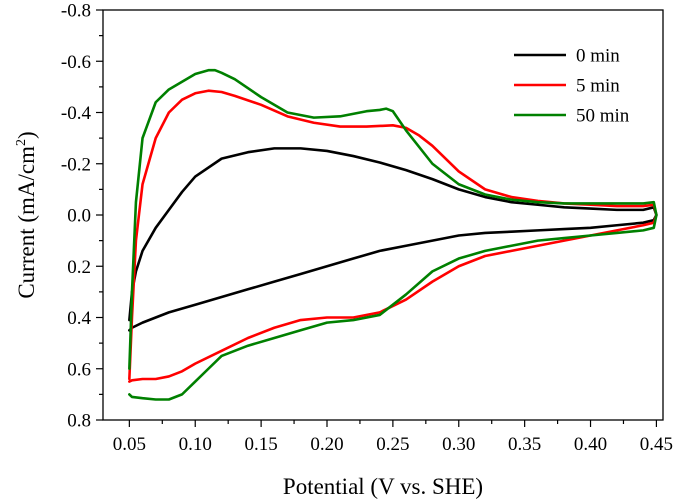 The image size is (675, 503). I want to click on legend-label-50-min: 50 min, so click(603, 116).